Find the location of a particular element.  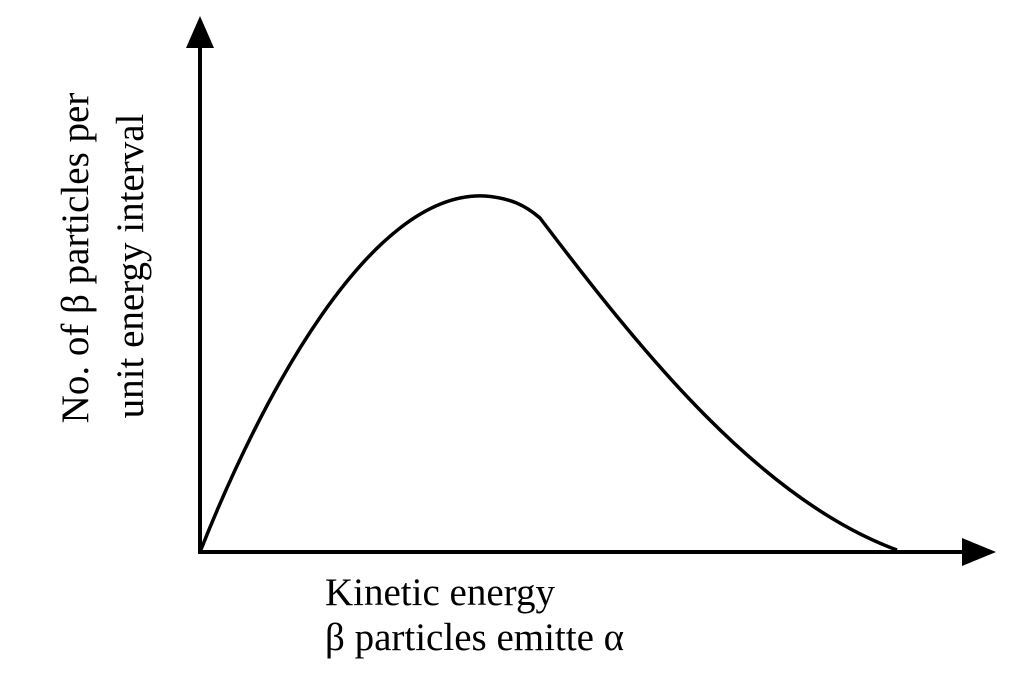

x-axis-arrow is located at coordinates (979, 552).